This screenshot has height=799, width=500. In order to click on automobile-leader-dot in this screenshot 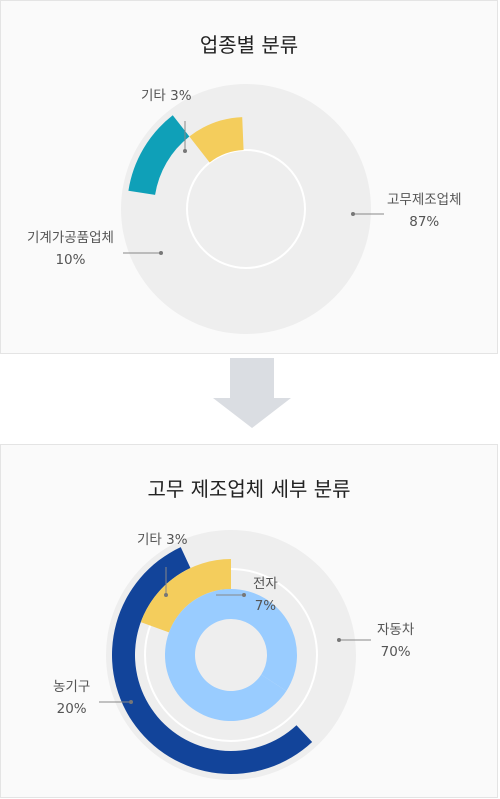, I will do `click(339, 640)`.